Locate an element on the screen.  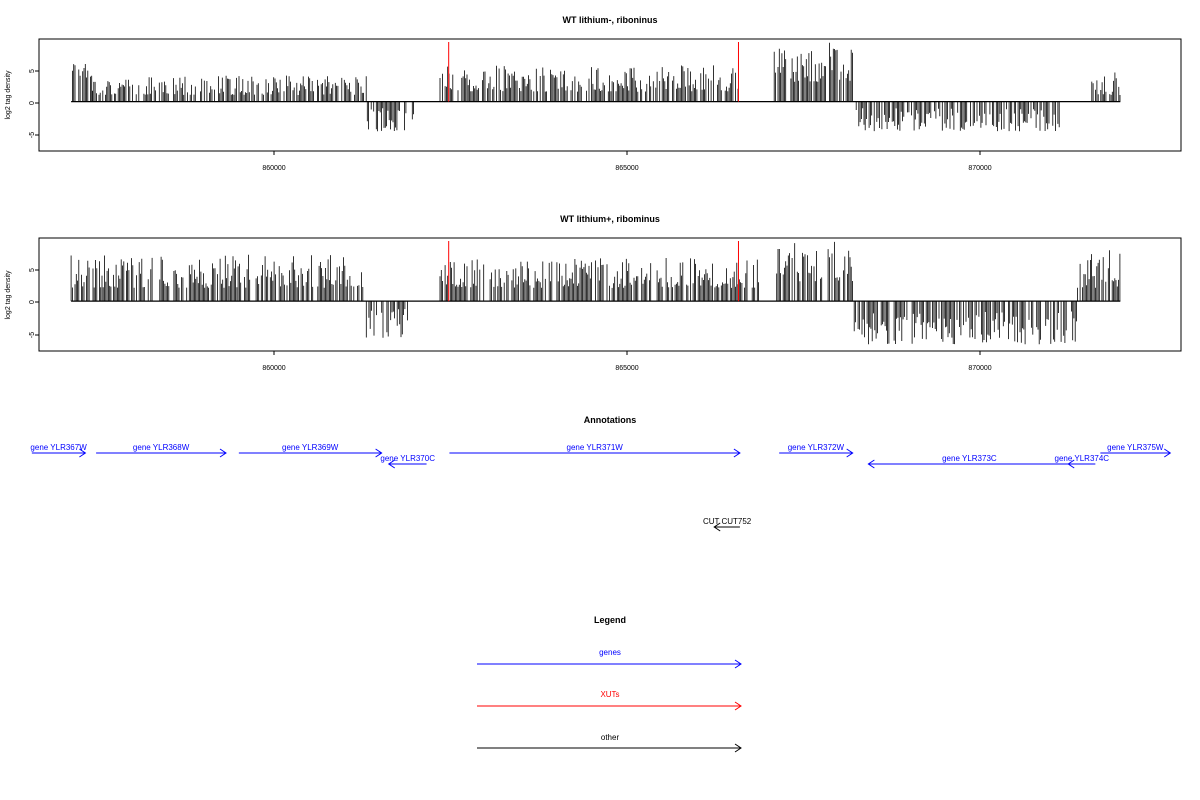
gene-label: gene YLR371W is located at coordinates (595, 447).